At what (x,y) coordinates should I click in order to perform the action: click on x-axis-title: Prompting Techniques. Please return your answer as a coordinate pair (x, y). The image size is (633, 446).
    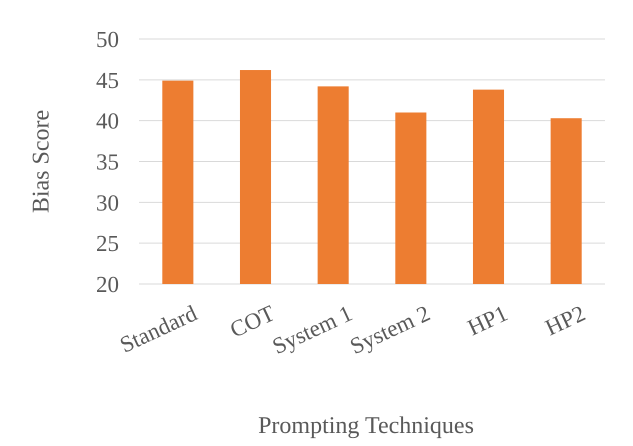
    Looking at the image, I should click on (366, 426).